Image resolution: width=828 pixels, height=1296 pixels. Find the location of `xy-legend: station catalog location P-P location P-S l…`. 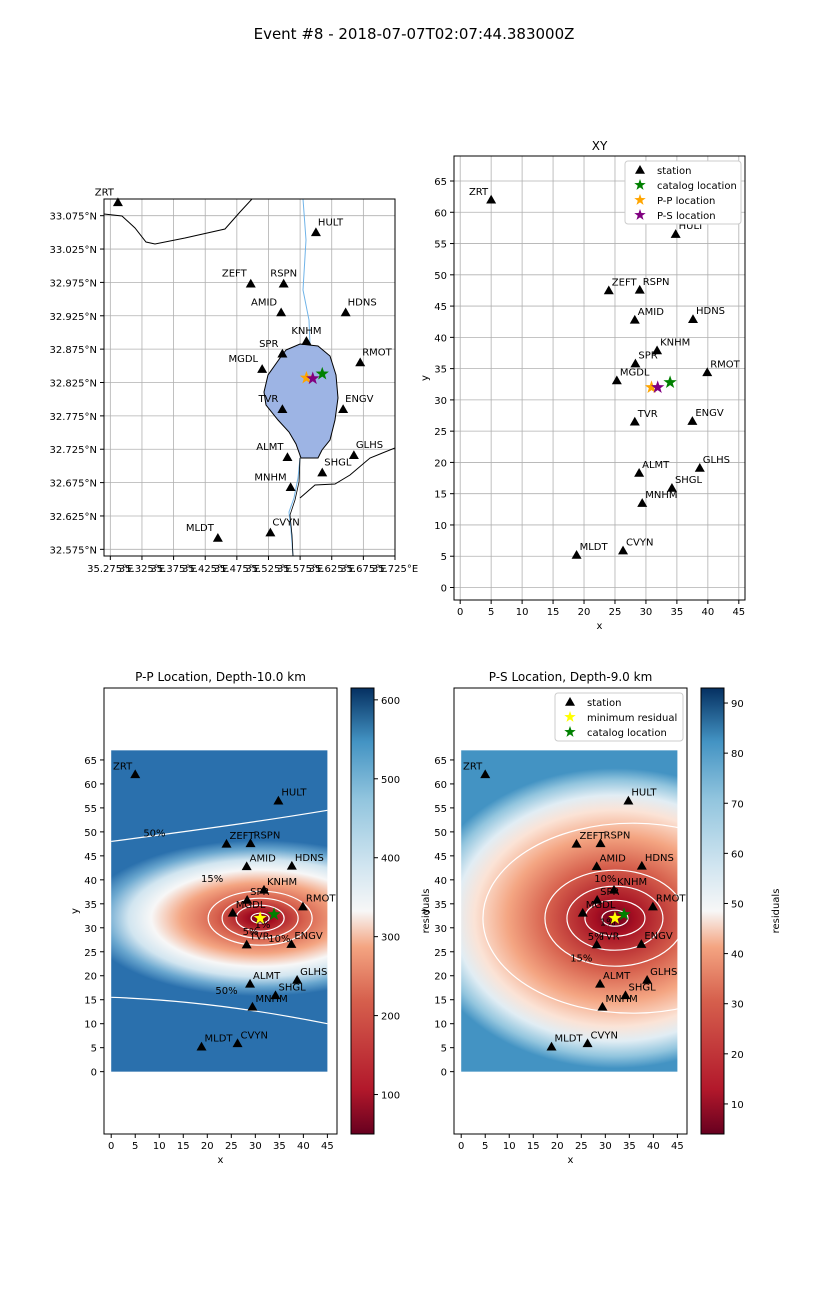

xy-legend: station catalog location P-P location P-S l… is located at coordinates (683, 192).